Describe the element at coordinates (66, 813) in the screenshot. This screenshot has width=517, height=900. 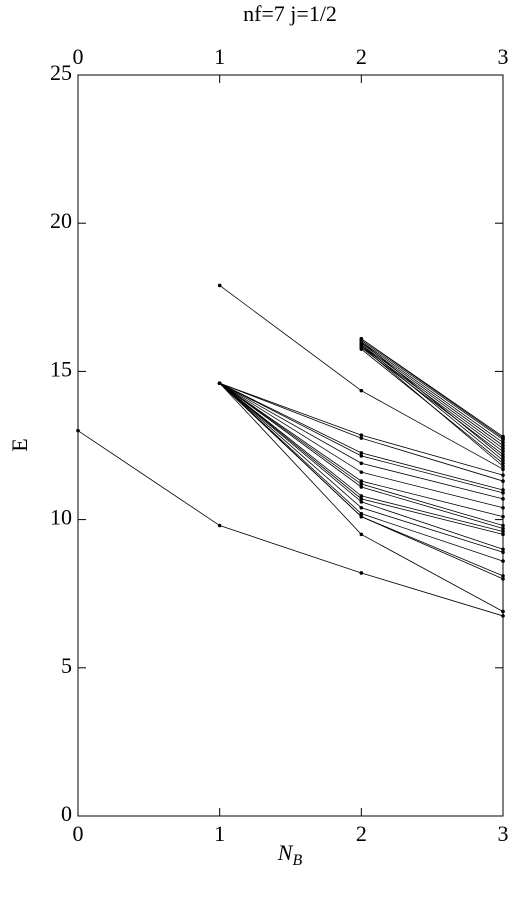
I see `y-tick-label: 0` at that location.